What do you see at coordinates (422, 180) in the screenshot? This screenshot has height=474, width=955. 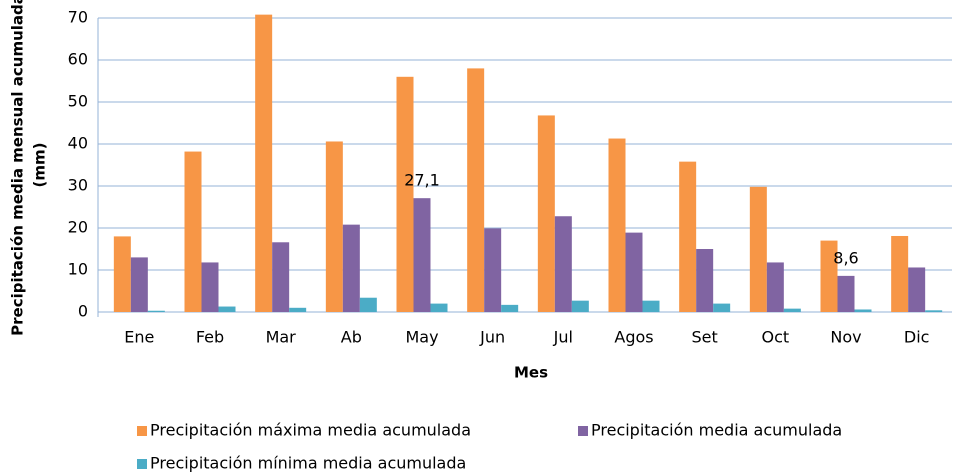 I see `data-label: 27,1` at bounding box center [422, 180].